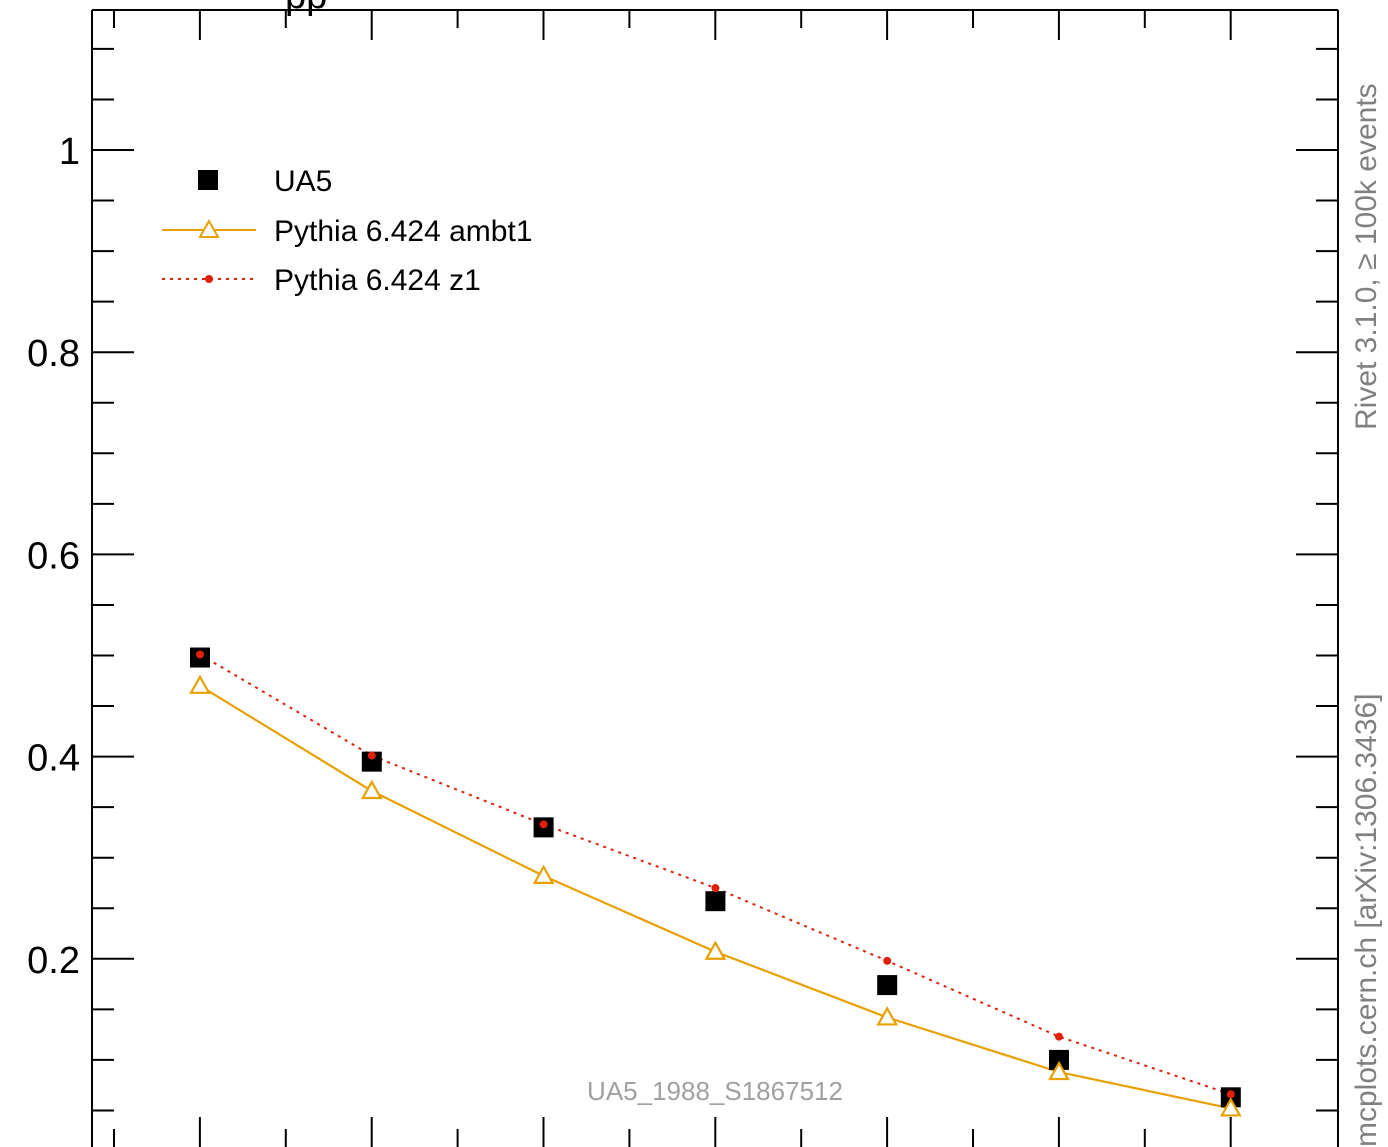 Image resolution: width=1388 pixels, height=1147 pixels. I want to click on legend-label: UA5, so click(303, 181).